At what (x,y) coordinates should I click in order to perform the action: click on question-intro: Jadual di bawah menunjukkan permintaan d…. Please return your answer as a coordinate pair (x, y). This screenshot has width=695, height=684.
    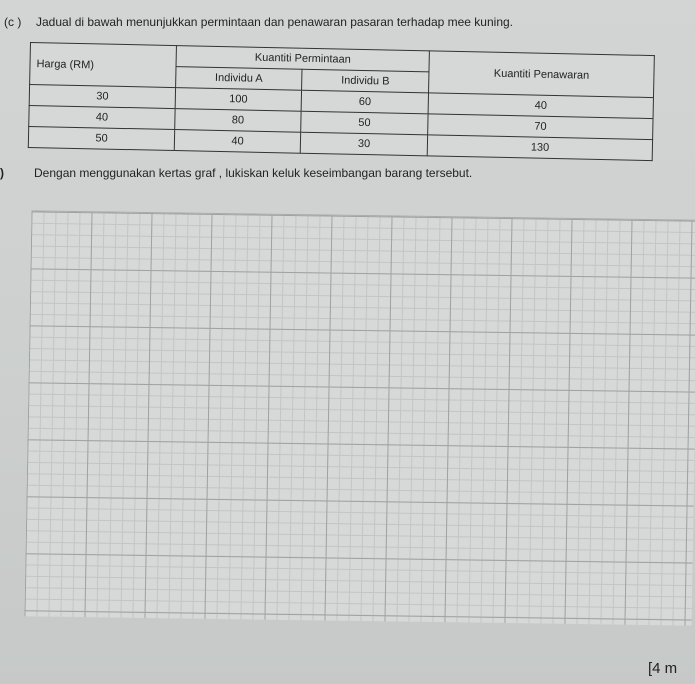
    Looking at the image, I should click on (274, 22).